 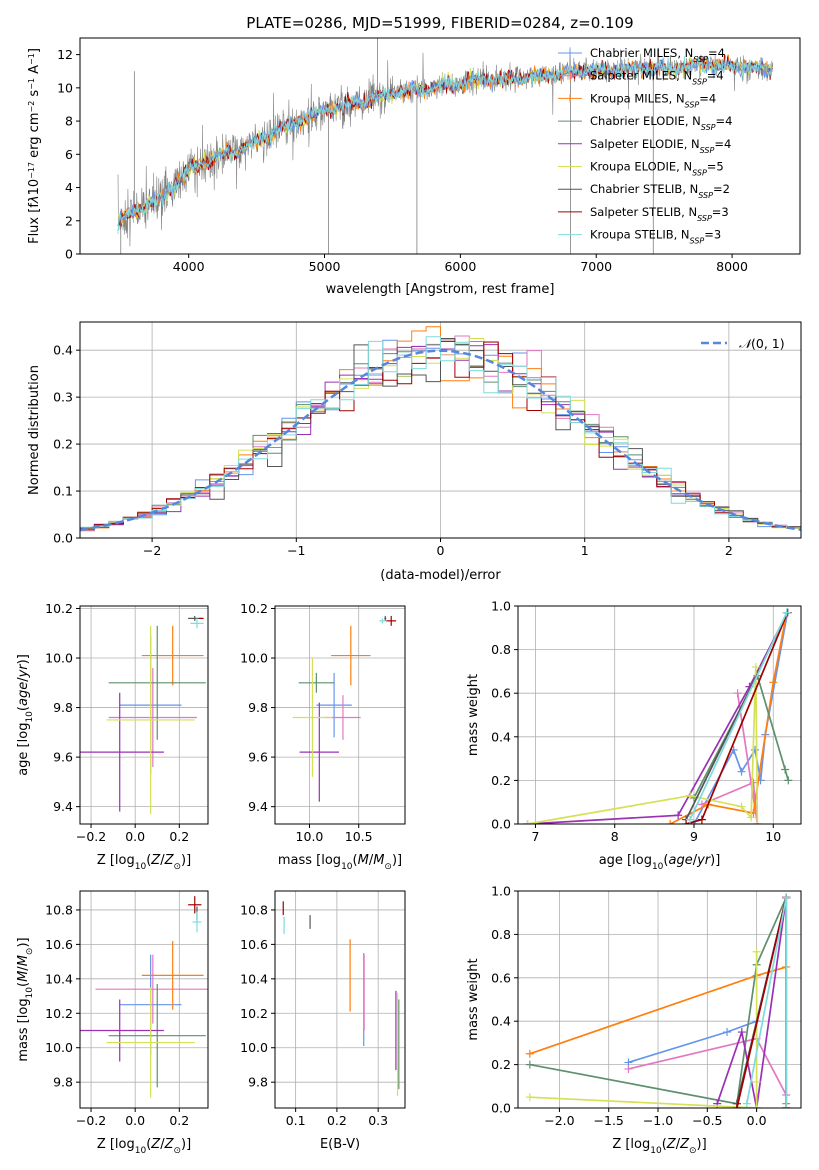 What do you see at coordinates (63, 707) in the screenshot?
I see `age-vs-Z-ytick-label: 9.8` at bounding box center [63, 707].